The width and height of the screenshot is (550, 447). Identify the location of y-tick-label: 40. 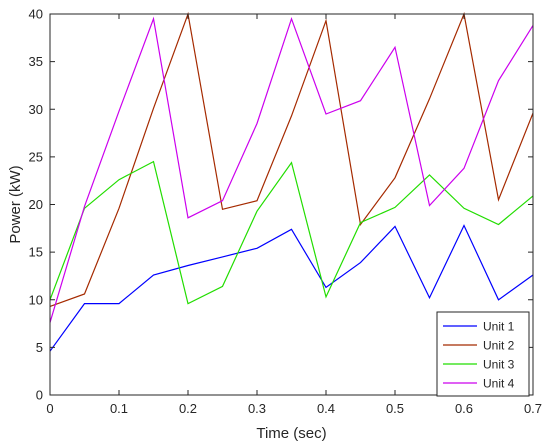
(36, 14).